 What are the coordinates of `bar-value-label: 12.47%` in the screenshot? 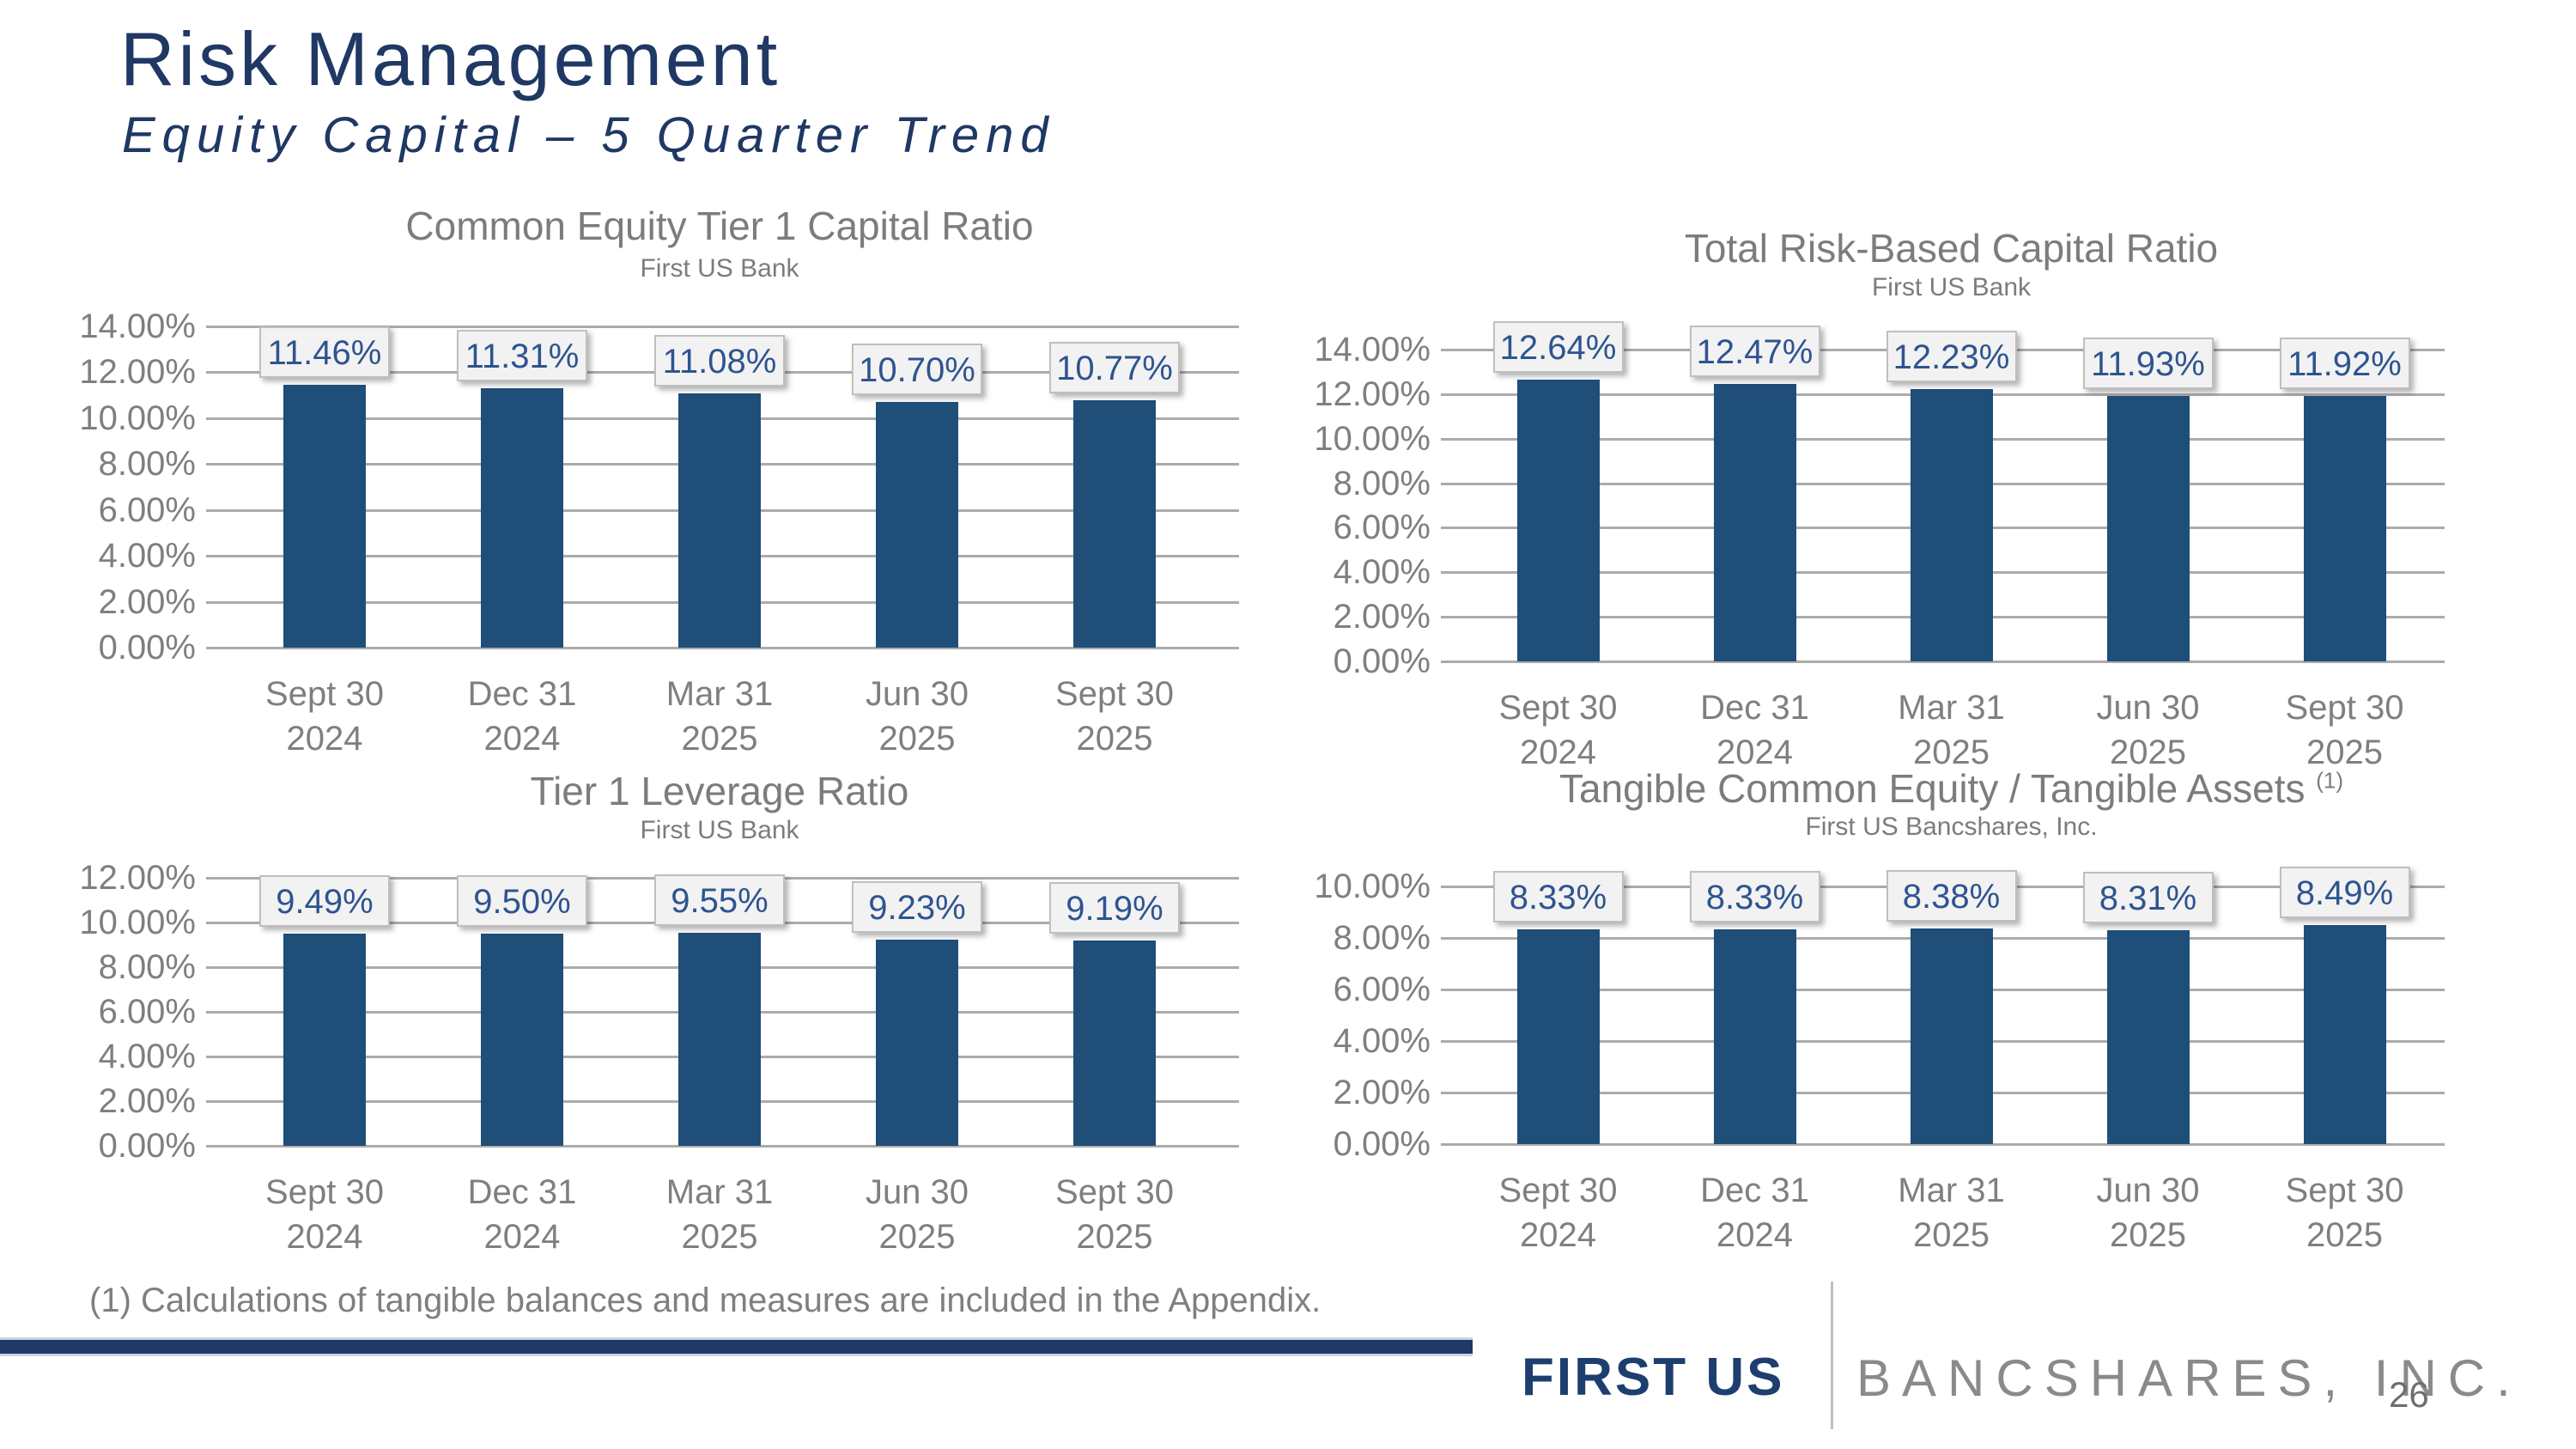 It's located at (1755, 351).